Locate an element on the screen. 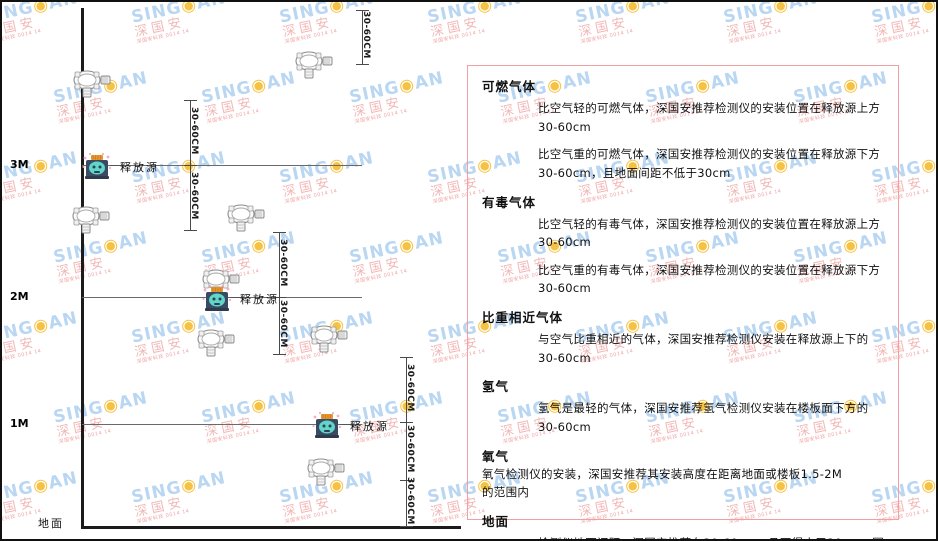  axis-label-1m: 1M is located at coordinates (19, 423).